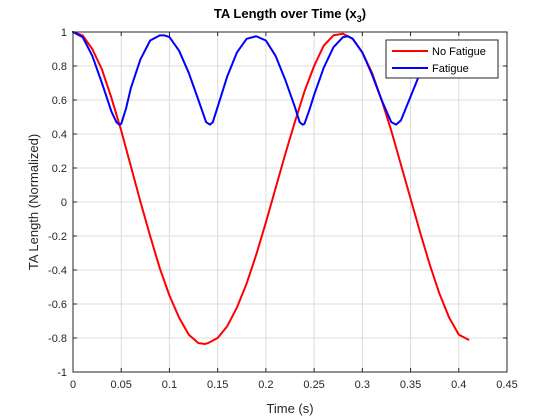  I want to click on chart-title-main: TA Length over Time (x, so click(286, 13).